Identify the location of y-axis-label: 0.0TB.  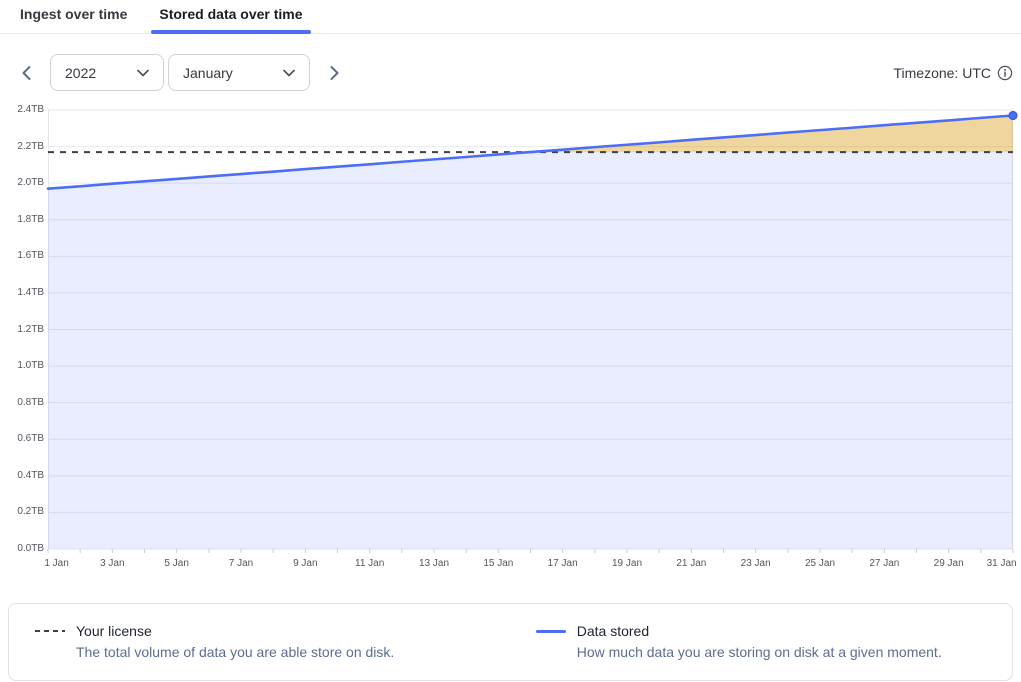
(30, 548).